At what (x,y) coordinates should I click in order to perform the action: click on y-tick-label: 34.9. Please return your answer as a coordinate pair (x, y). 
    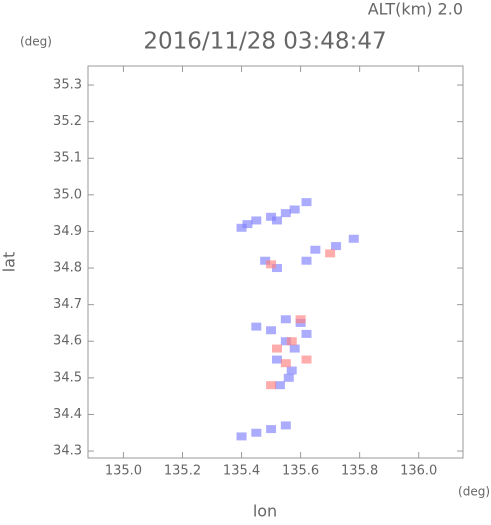
    Looking at the image, I should click on (67, 231).